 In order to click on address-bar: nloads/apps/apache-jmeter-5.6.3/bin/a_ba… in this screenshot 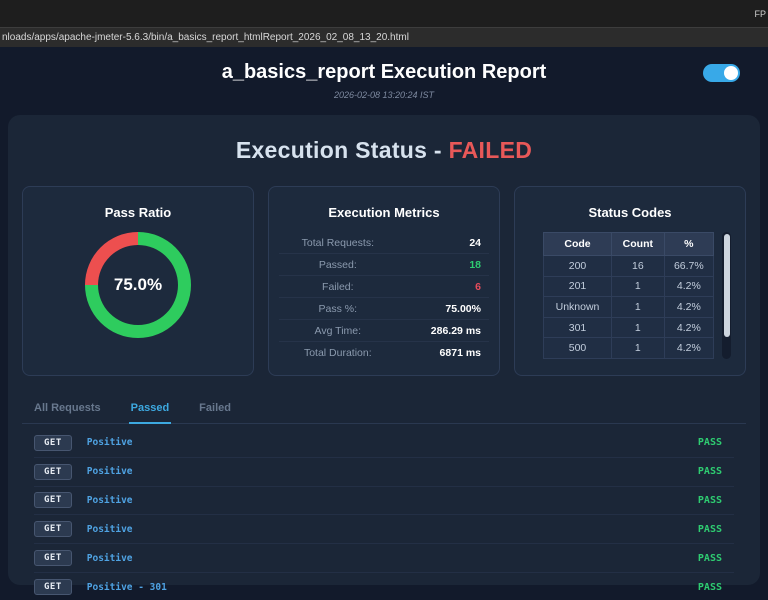, I will do `click(384, 37)`.